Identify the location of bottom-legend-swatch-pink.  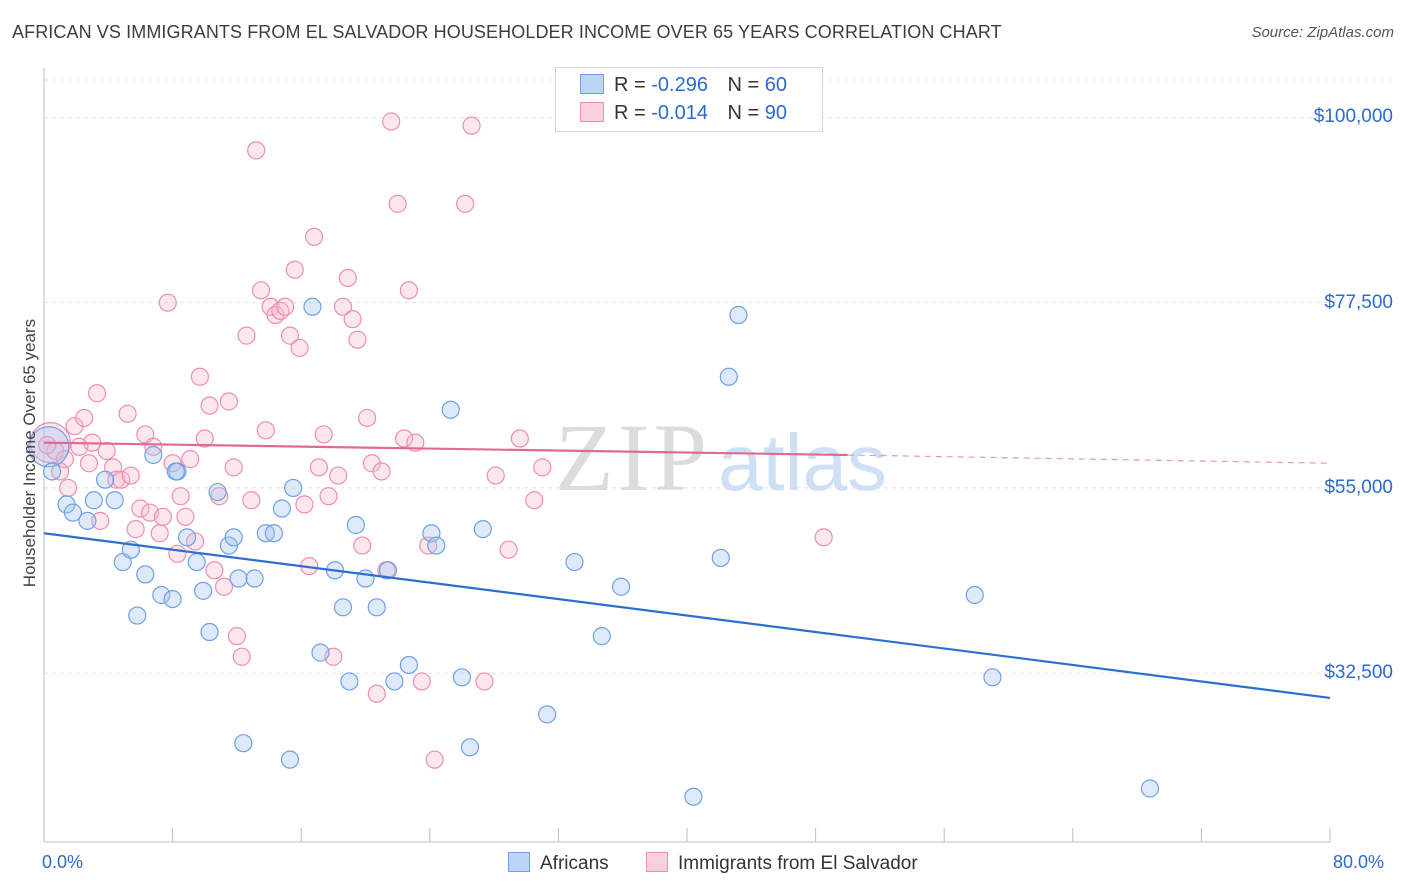
(657, 862).